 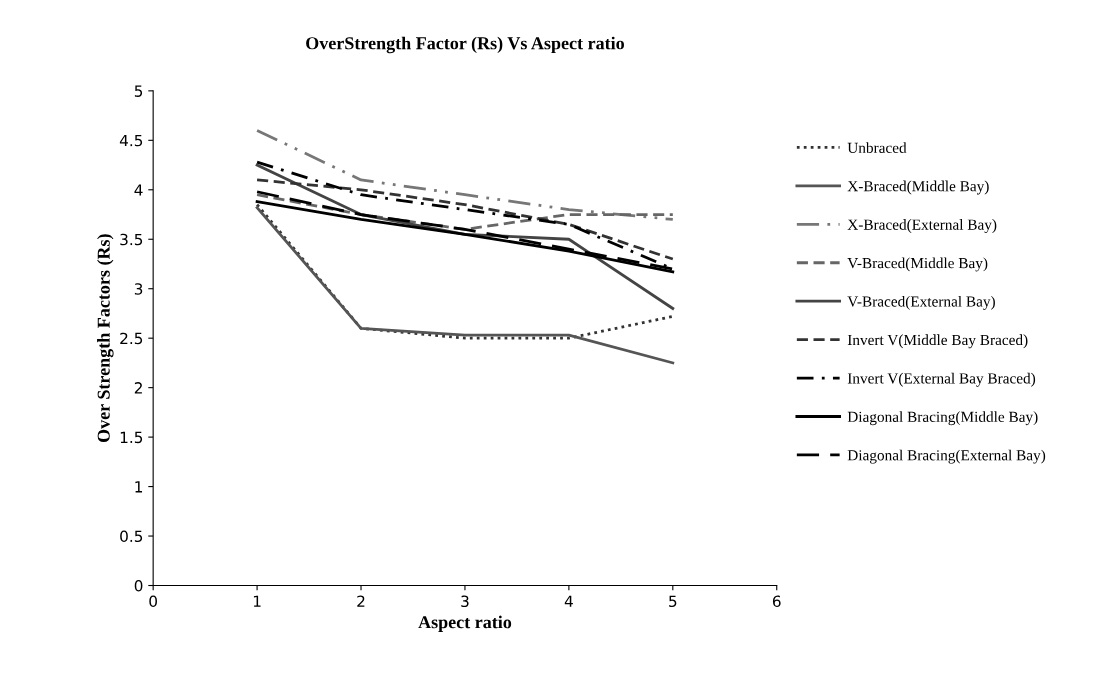 What do you see at coordinates (138, 91) in the screenshot?
I see `y-tick-label: 5` at bounding box center [138, 91].